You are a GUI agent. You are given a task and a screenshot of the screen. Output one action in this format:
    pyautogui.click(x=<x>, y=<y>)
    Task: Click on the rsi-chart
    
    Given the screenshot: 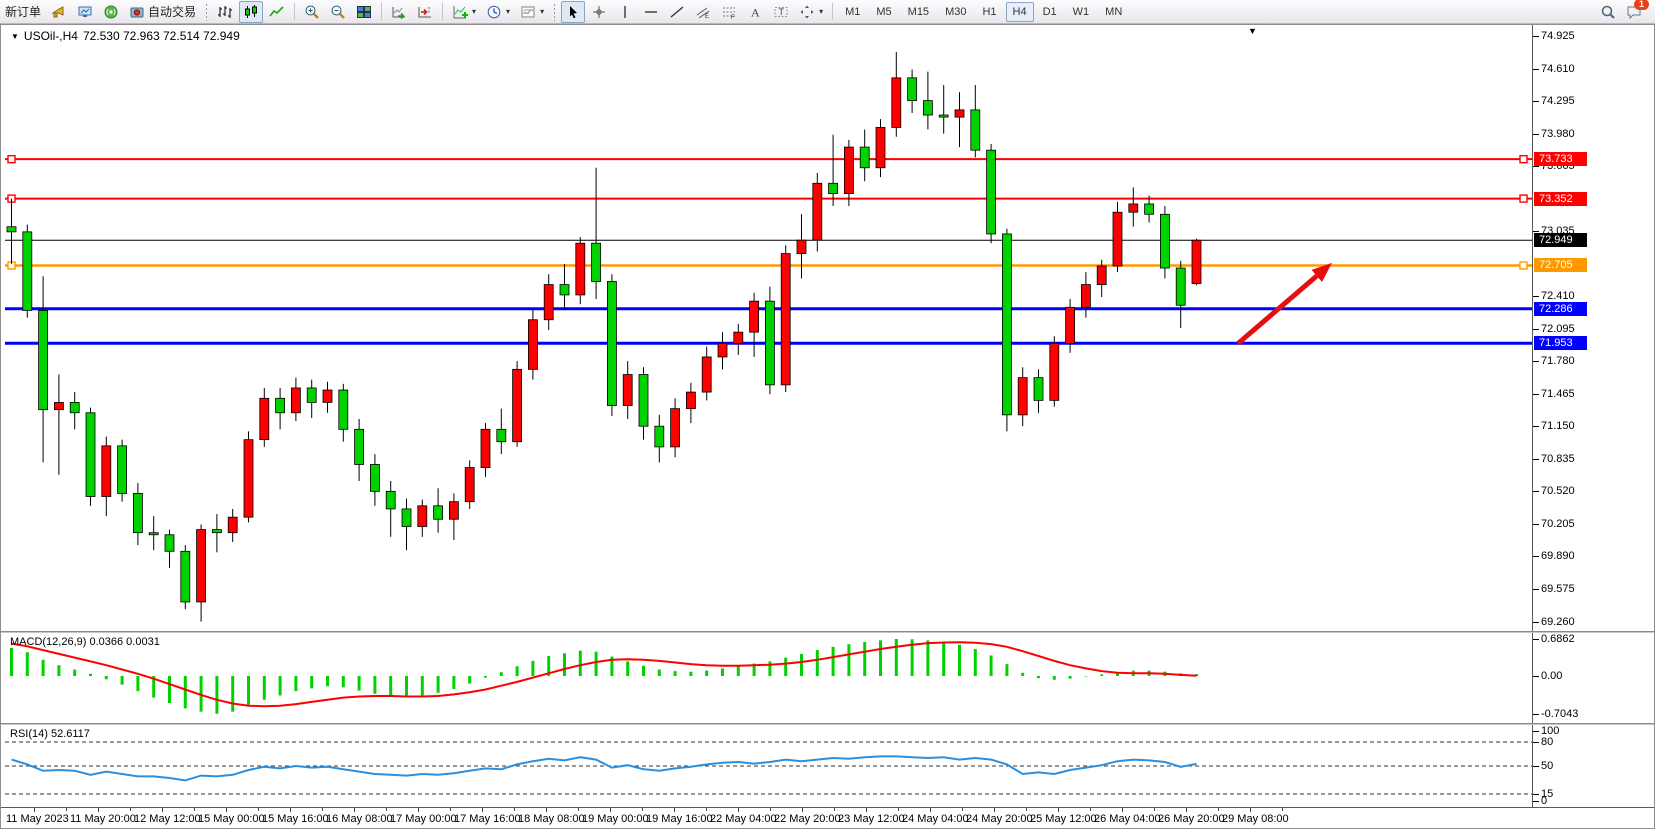 What is the action you would take?
    pyautogui.click(x=769, y=768)
    